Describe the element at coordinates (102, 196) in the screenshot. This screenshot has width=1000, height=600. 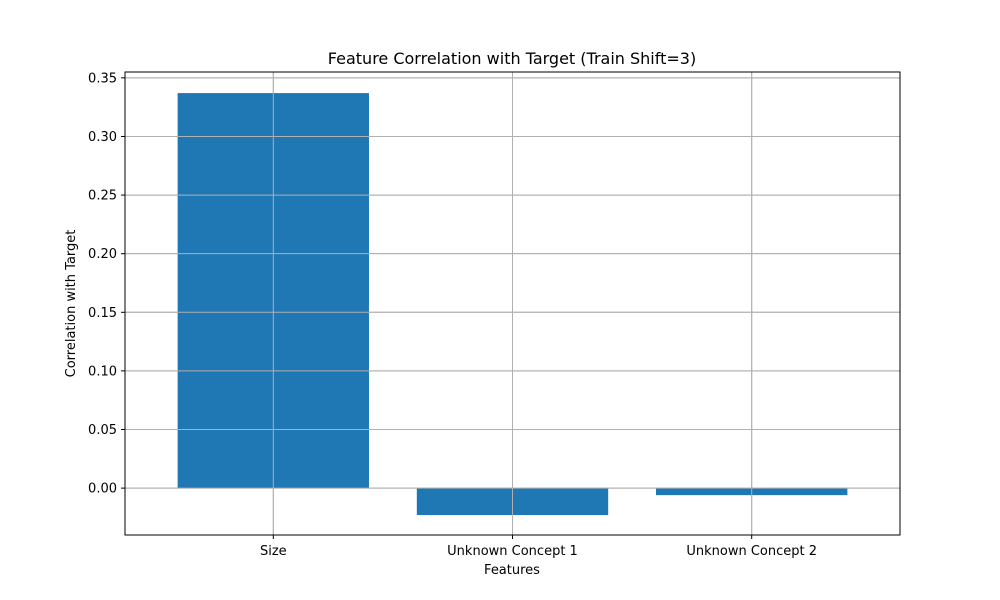
I see `y-tick-label: 0.25` at that location.